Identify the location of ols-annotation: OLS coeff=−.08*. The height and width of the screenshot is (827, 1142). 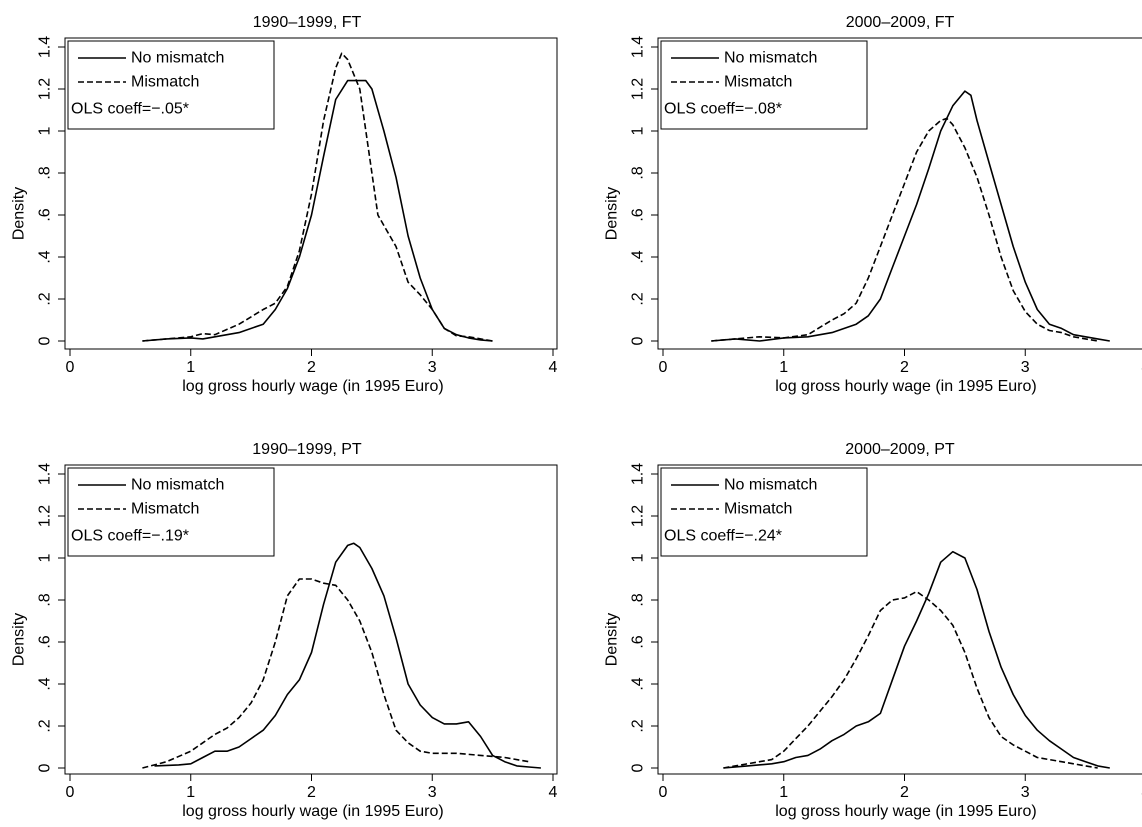
(723, 109).